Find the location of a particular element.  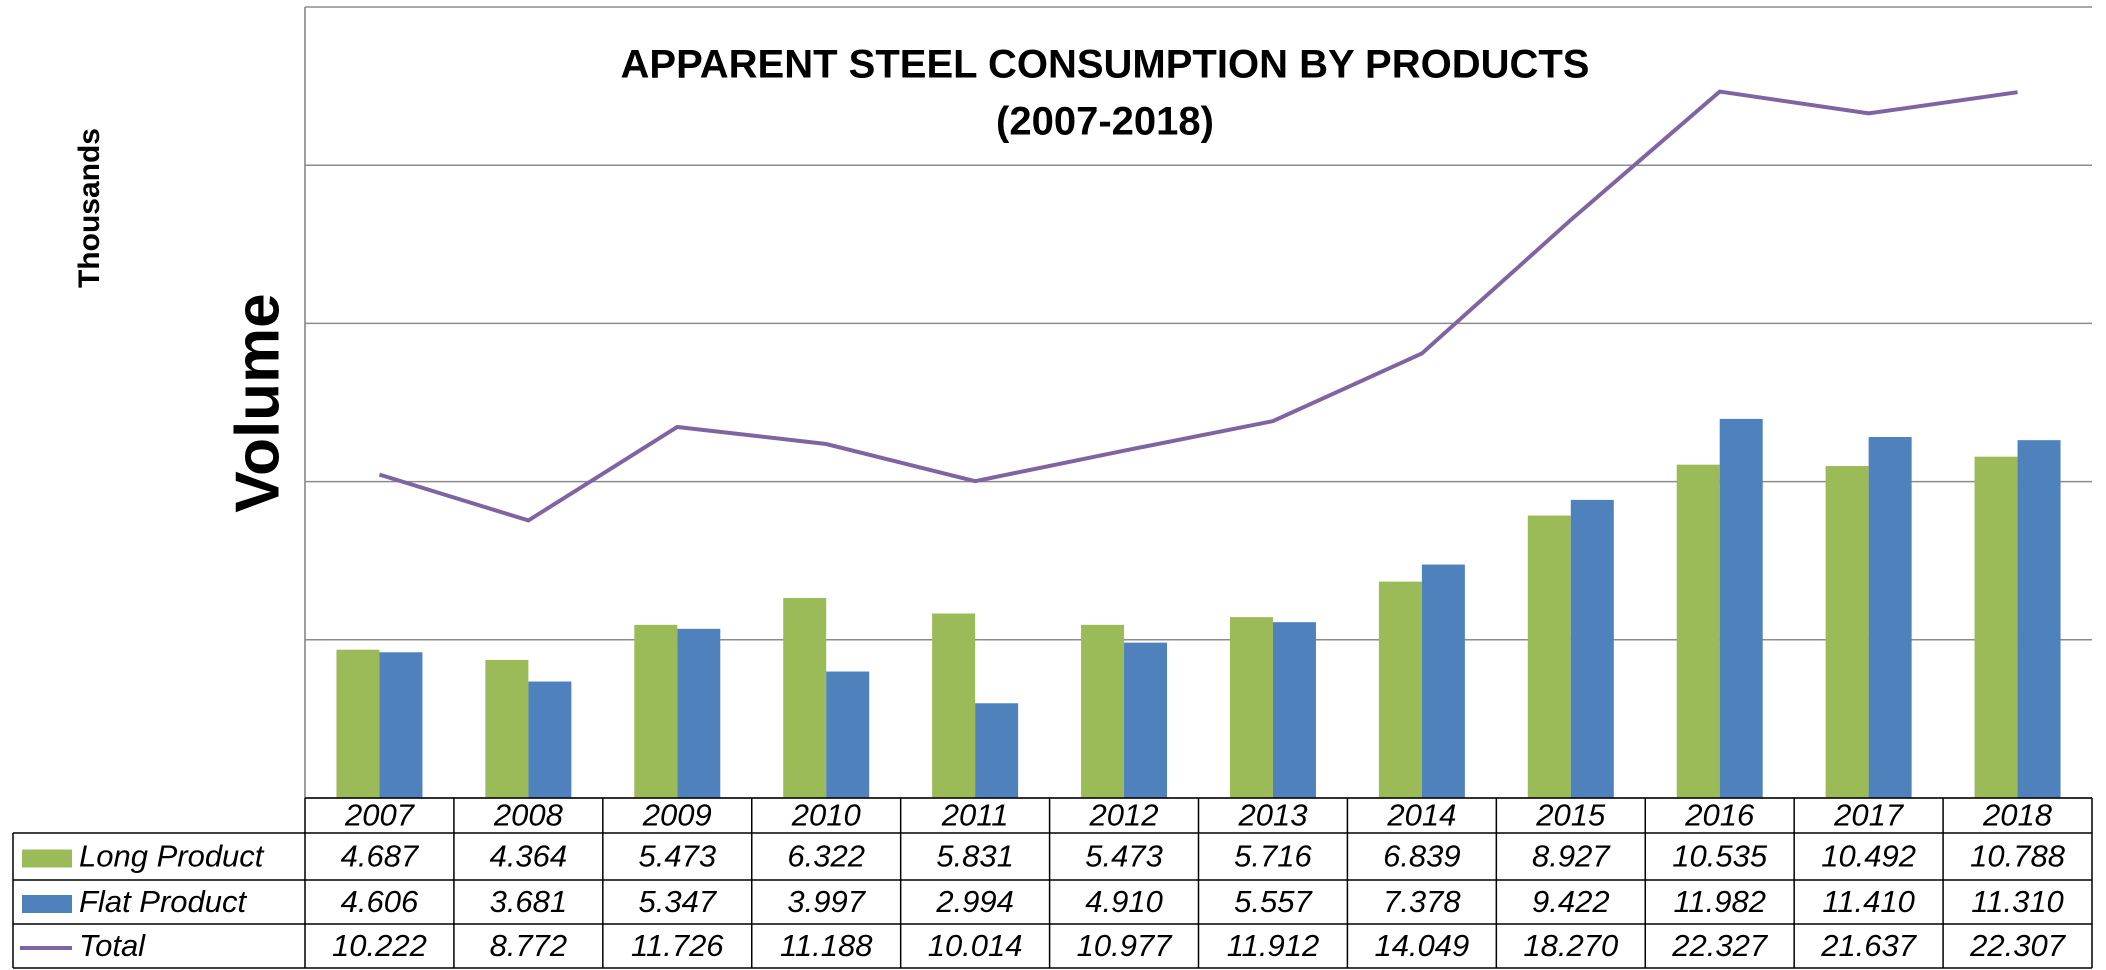

x-tick-label: 2008 is located at coordinates (528, 815).